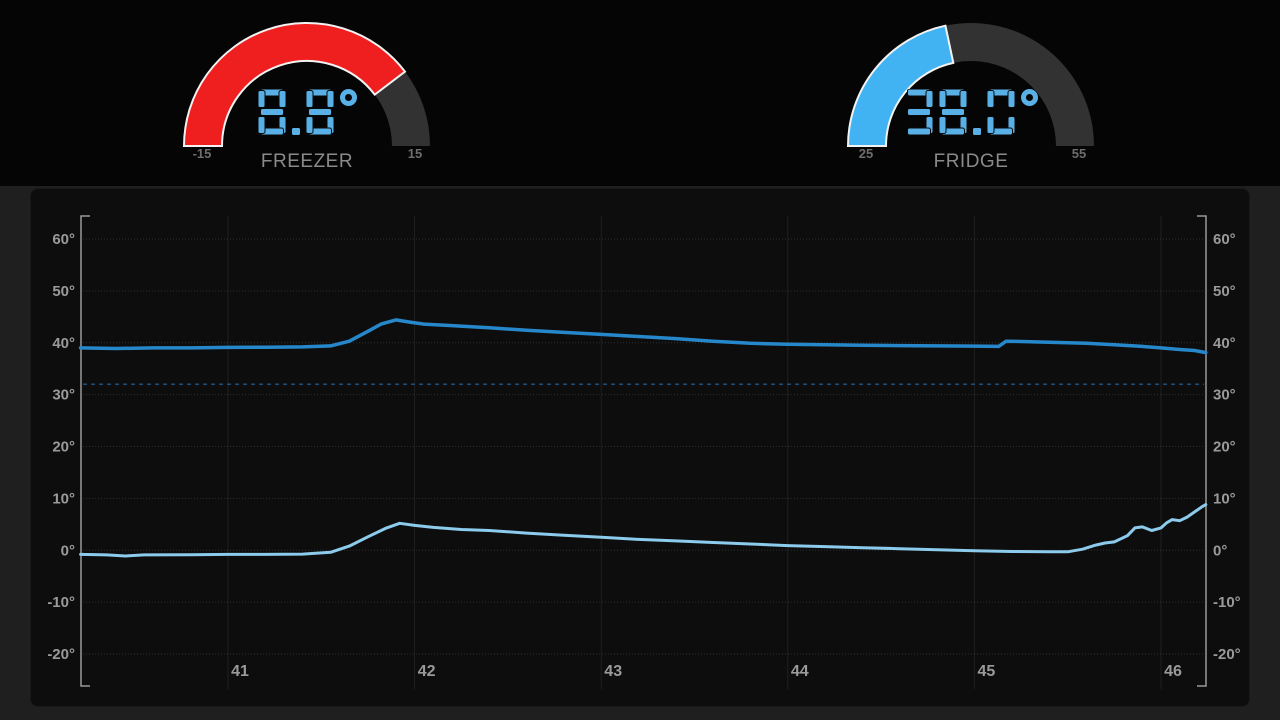 Image resolution: width=1280 pixels, height=720 pixels. What do you see at coordinates (971, 161) in the screenshot?
I see `fridge-gauge-label: FRIDGE` at bounding box center [971, 161].